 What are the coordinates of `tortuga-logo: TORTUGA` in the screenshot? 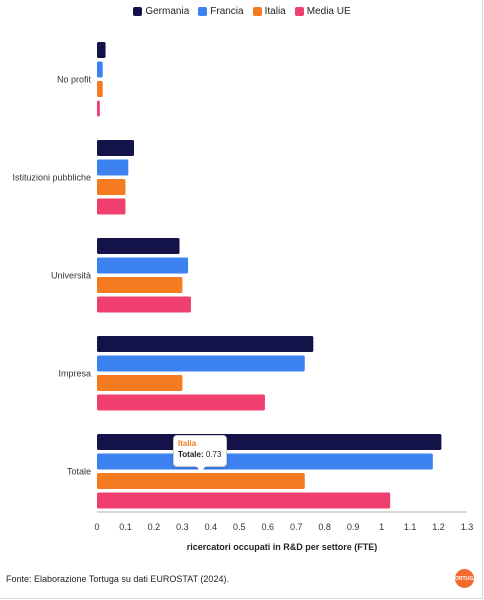 It's located at (464, 578).